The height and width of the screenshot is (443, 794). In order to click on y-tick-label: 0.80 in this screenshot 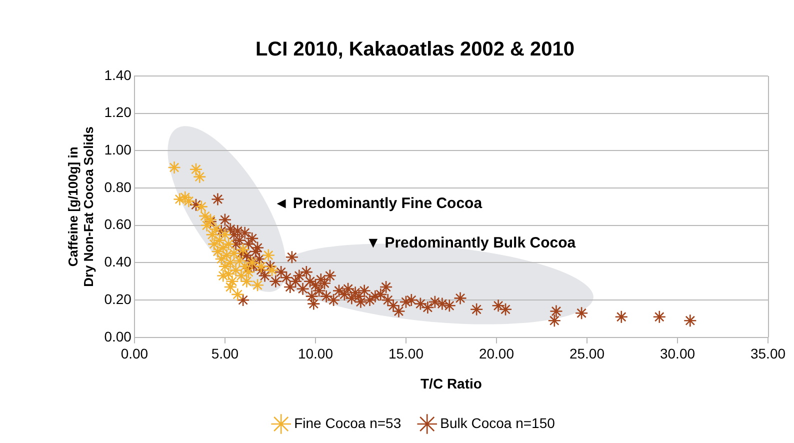, I will do `click(118, 186)`.